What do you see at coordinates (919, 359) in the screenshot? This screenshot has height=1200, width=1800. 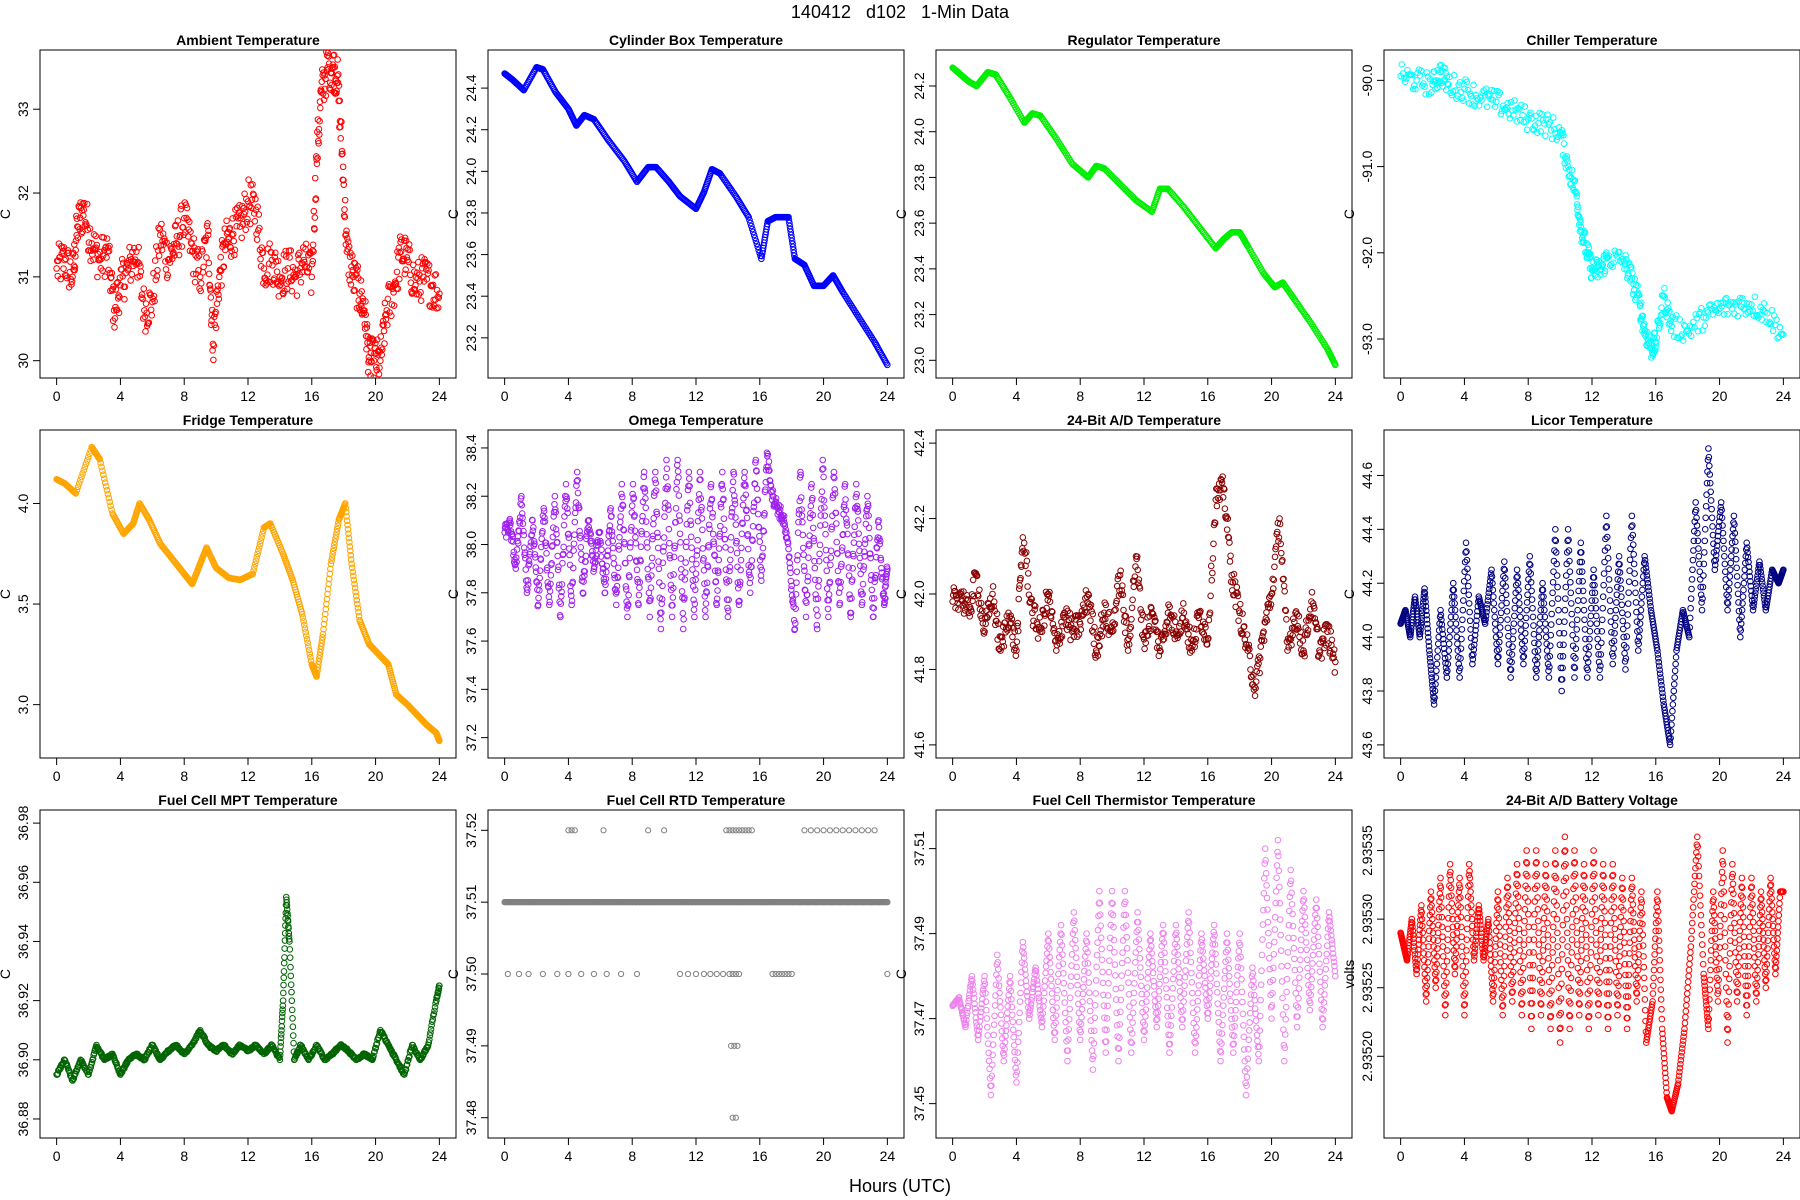 I see `y-tick-label: 23.0` at bounding box center [919, 359].